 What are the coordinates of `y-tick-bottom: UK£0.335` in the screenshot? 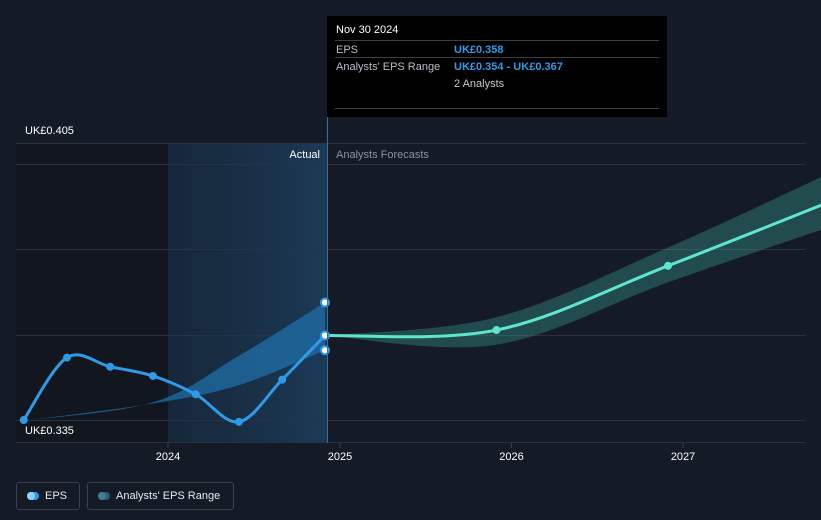 It's located at (49, 431).